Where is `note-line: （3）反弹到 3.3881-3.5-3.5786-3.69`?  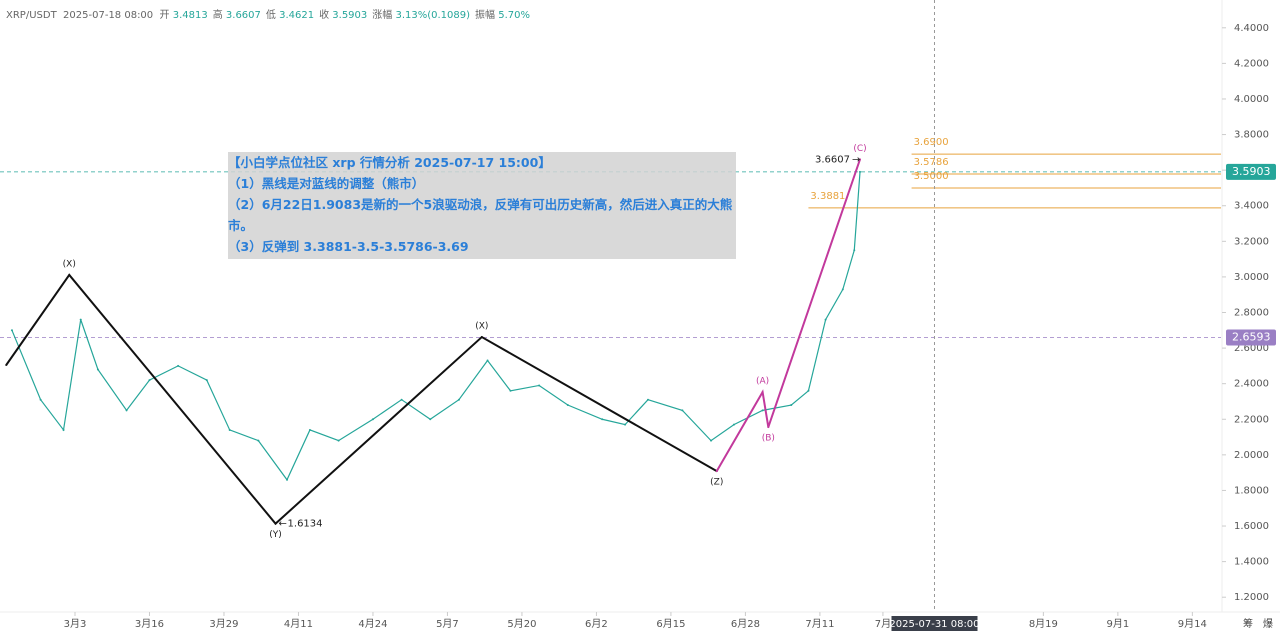 note-line: （3）反弹到 3.3881-3.5-3.5786-3.69 is located at coordinates (348, 246).